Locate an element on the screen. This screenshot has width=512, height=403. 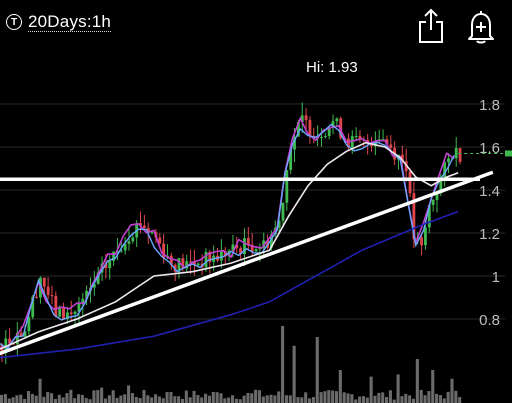
y-tick-label: 1.2 is located at coordinates (489, 234).